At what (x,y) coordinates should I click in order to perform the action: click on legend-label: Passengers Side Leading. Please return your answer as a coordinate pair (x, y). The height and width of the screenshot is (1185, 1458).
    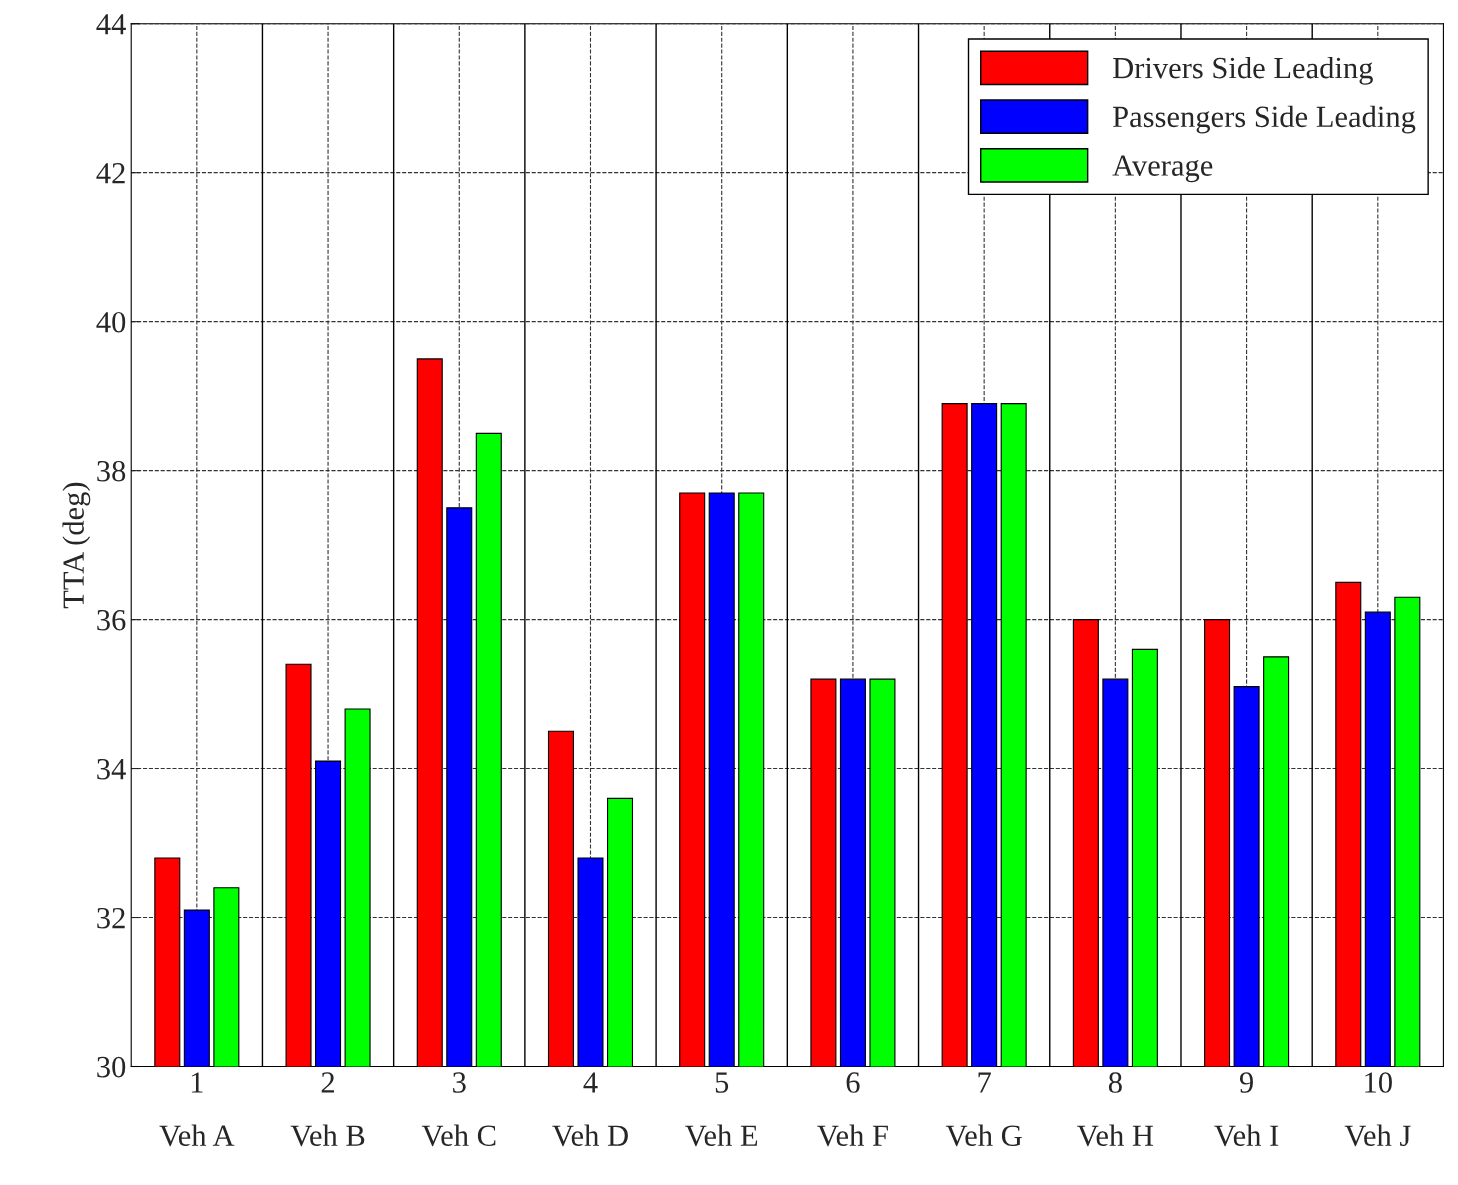
    Looking at the image, I should click on (1264, 119).